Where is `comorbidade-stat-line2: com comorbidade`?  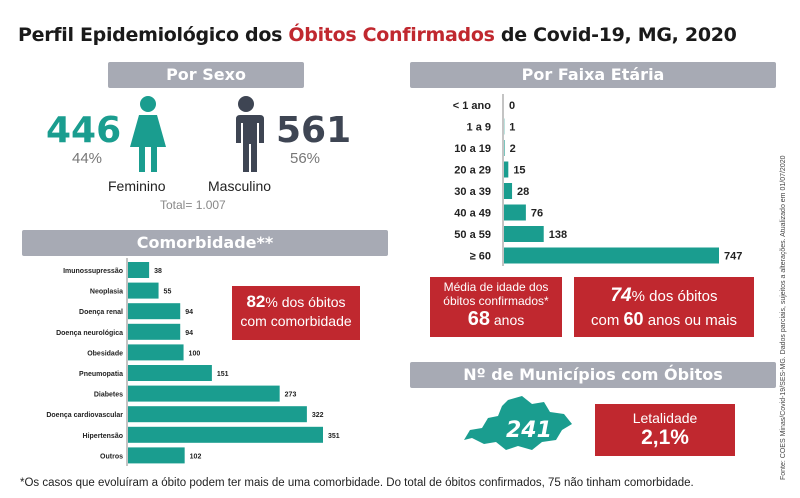 comorbidade-stat-line2: com comorbidade is located at coordinates (296, 321).